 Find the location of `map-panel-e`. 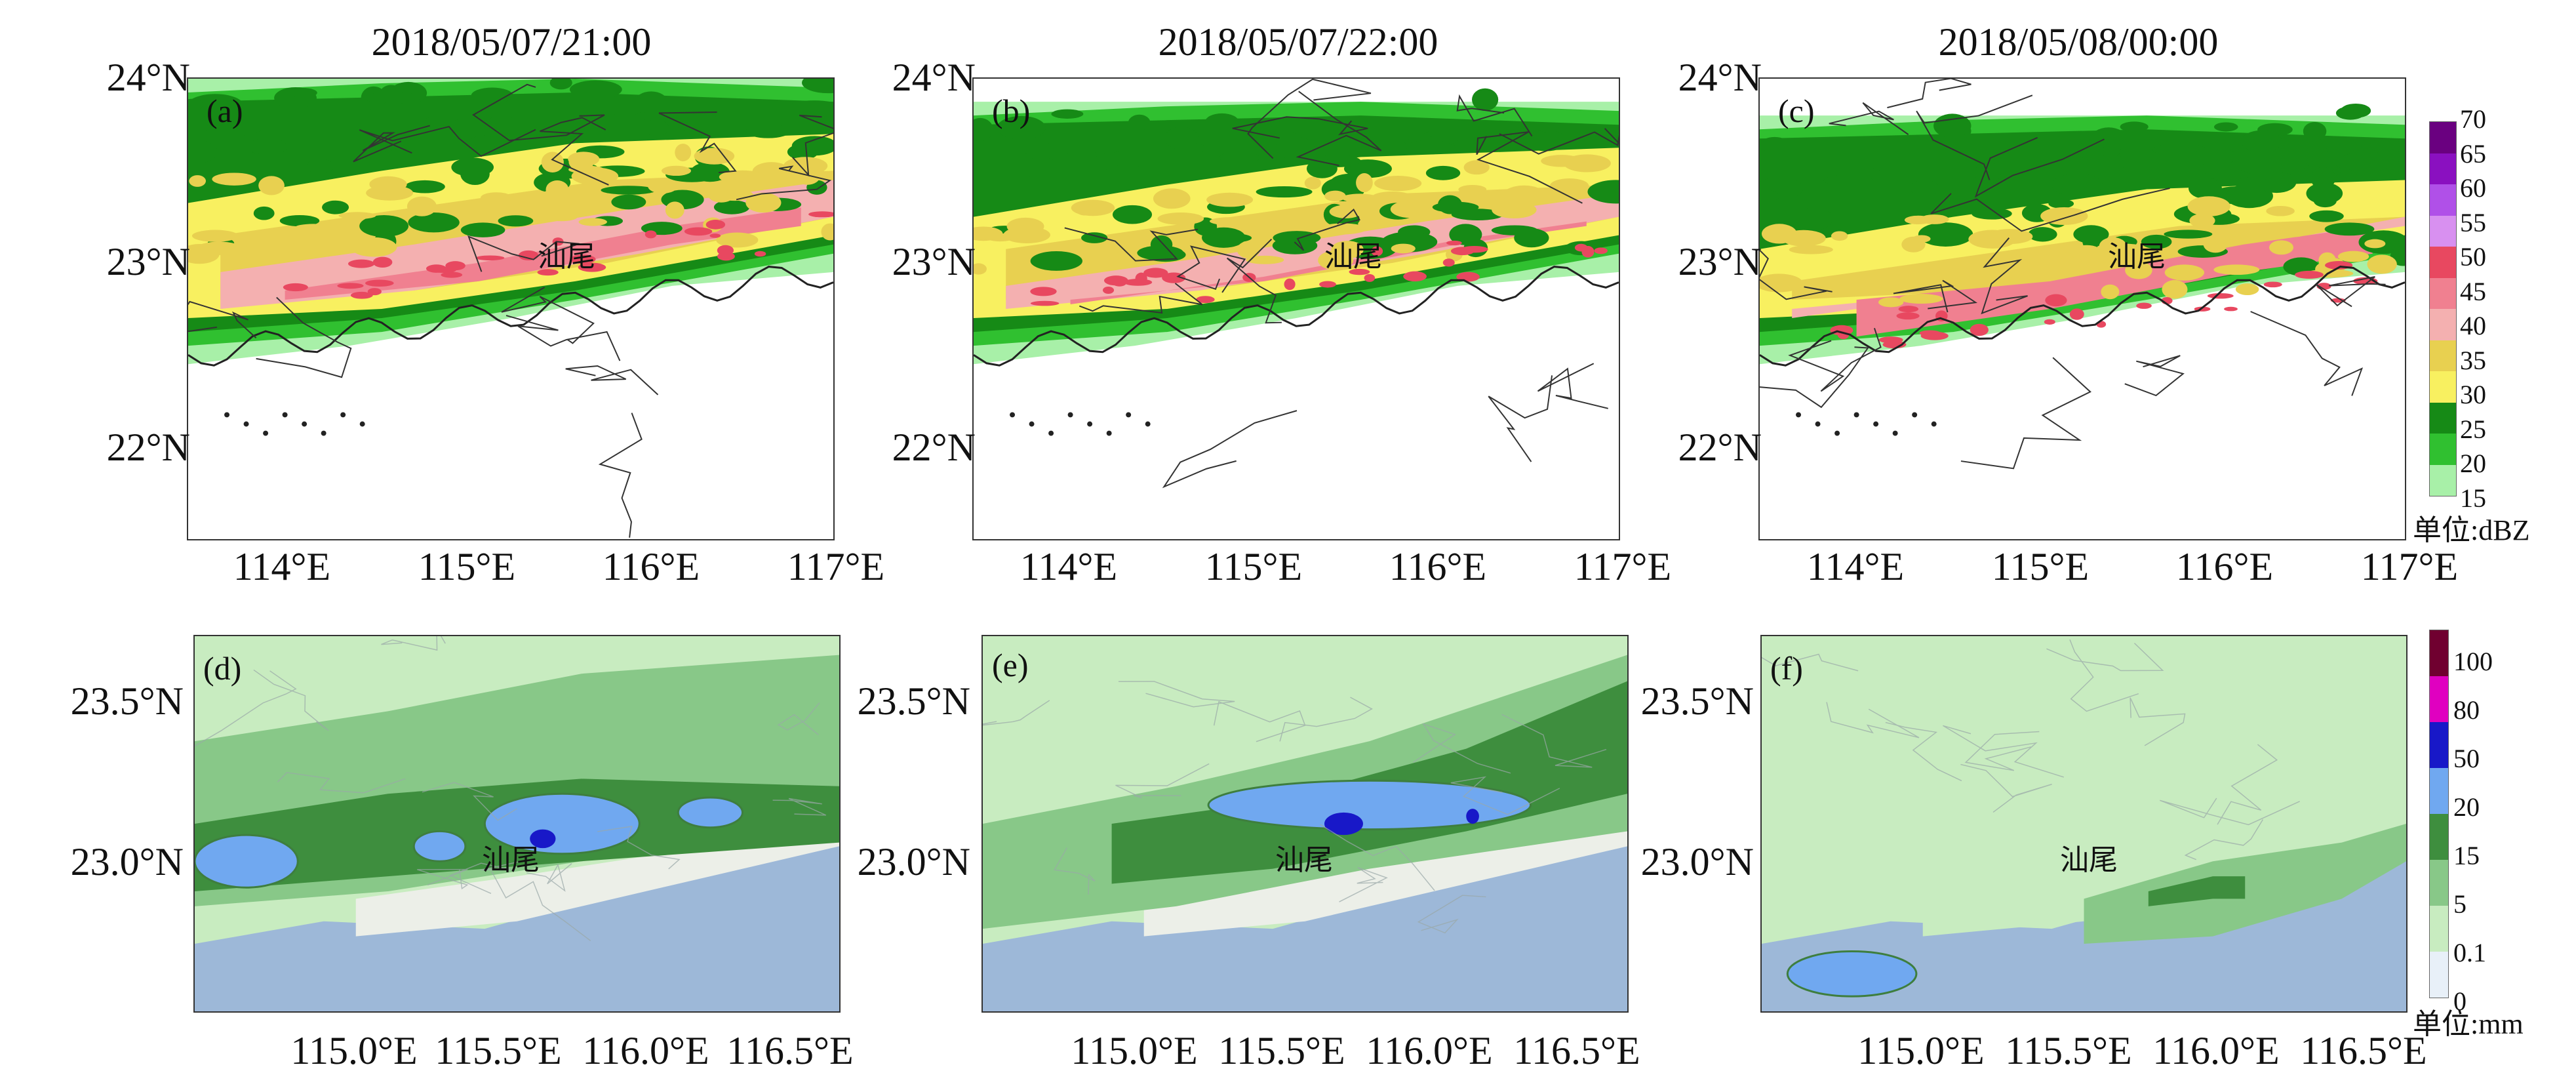

map-panel-e is located at coordinates (1305, 824).